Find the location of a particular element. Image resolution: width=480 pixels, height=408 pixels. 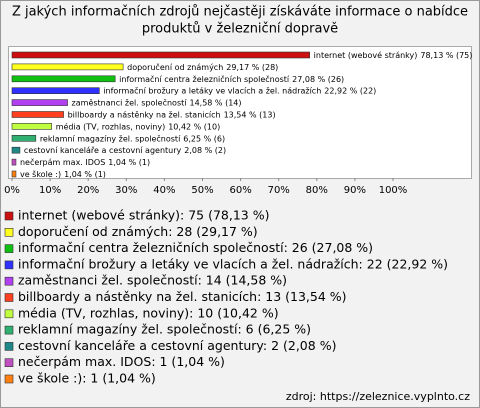

value-label: 27,08 % (26) is located at coordinates (318, 78).